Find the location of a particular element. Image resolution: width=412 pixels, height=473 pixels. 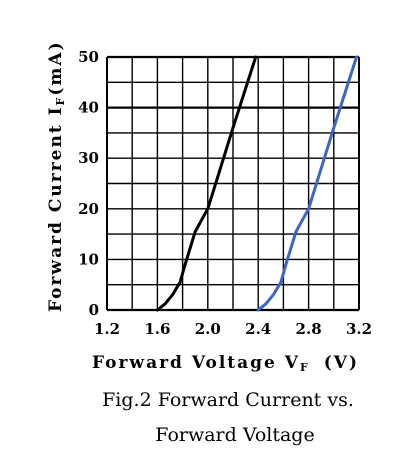

y-axis-title-main: Forward Current I is located at coordinates (56, 208).